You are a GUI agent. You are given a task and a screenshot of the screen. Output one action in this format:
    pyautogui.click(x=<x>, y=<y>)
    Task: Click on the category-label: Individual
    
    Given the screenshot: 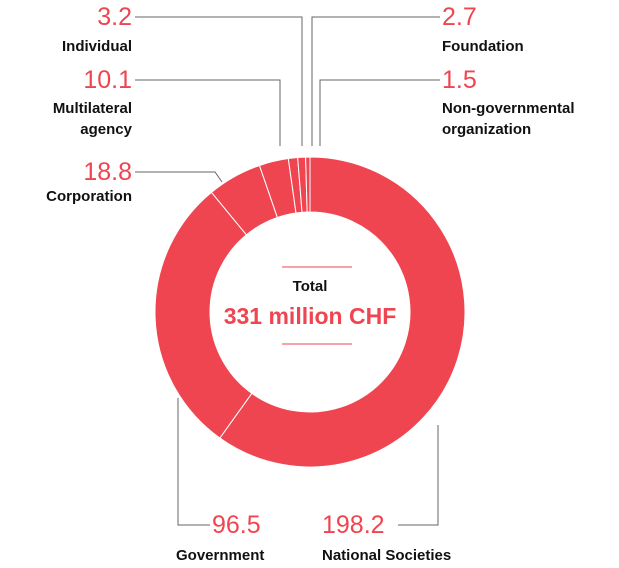 What is the action you would take?
    pyautogui.click(x=96, y=46)
    